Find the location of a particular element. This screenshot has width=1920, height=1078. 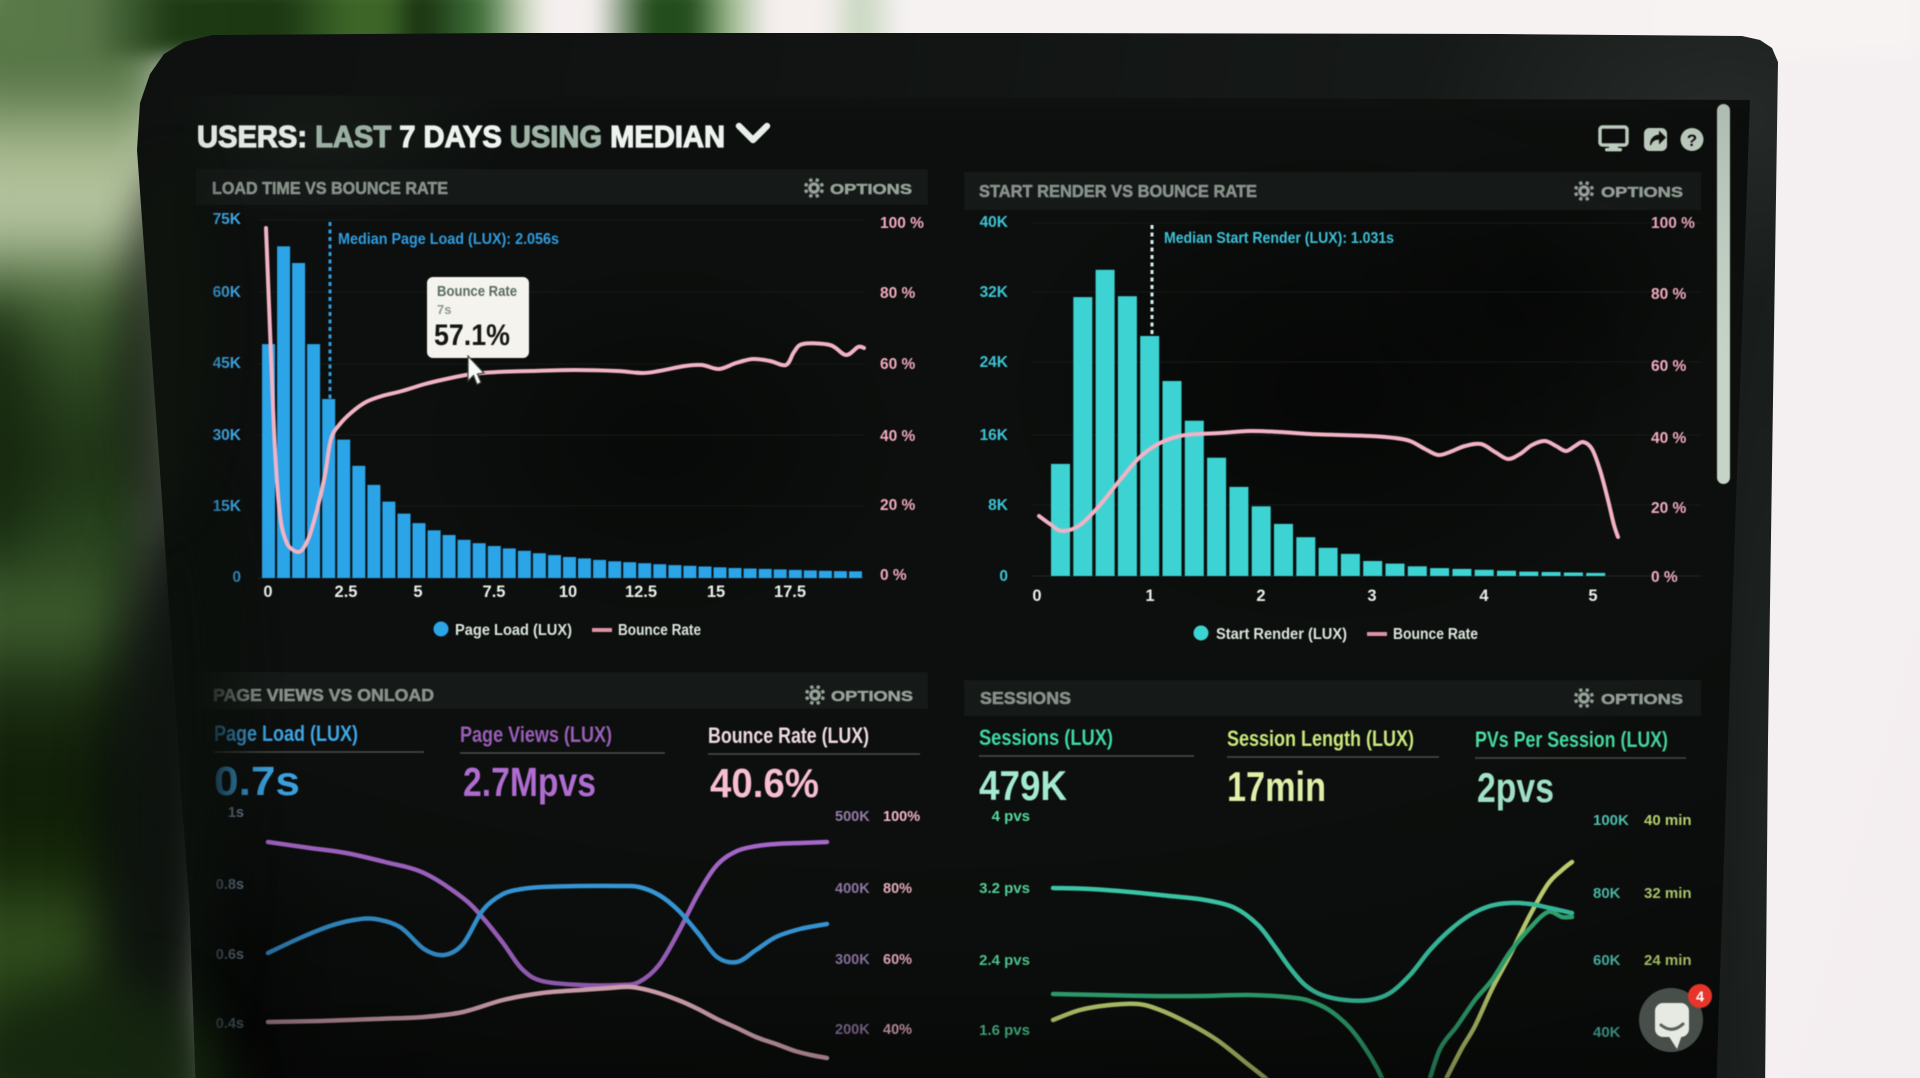

svg-text: 40 min is located at coordinates (1668, 820).